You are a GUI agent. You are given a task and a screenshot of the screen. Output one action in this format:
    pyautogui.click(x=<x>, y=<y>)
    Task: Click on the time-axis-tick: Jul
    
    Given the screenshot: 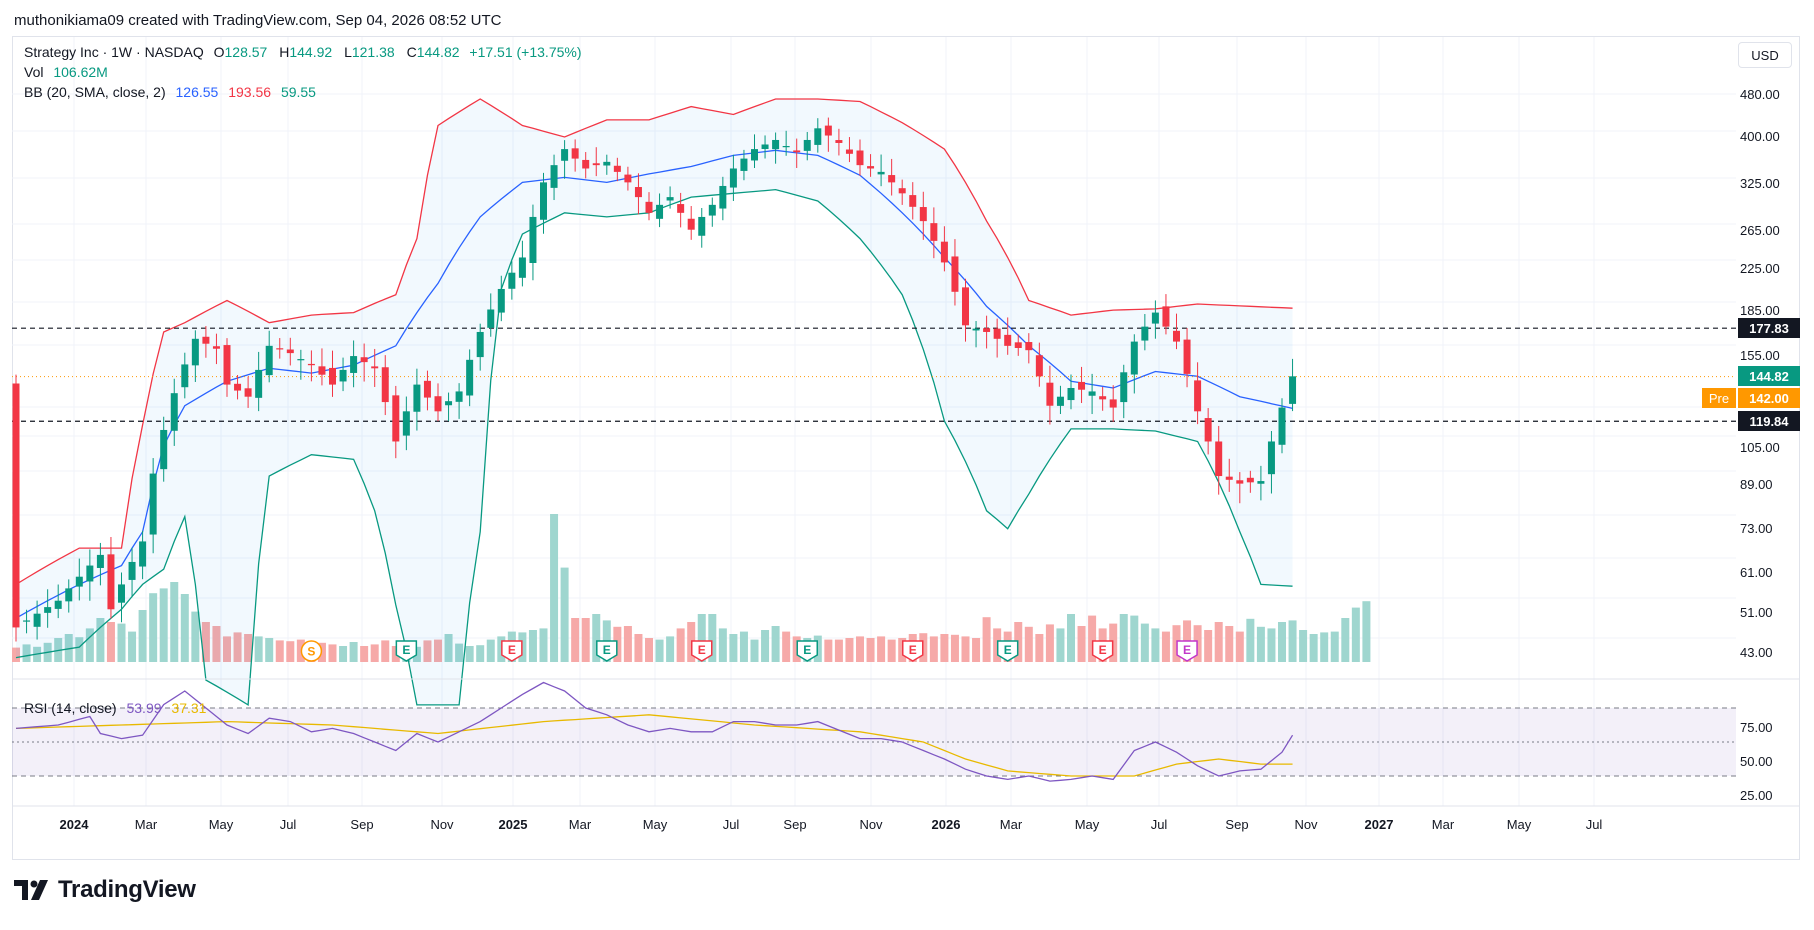 What is the action you would take?
    pyautogui.click(x=1594, y=824)
    